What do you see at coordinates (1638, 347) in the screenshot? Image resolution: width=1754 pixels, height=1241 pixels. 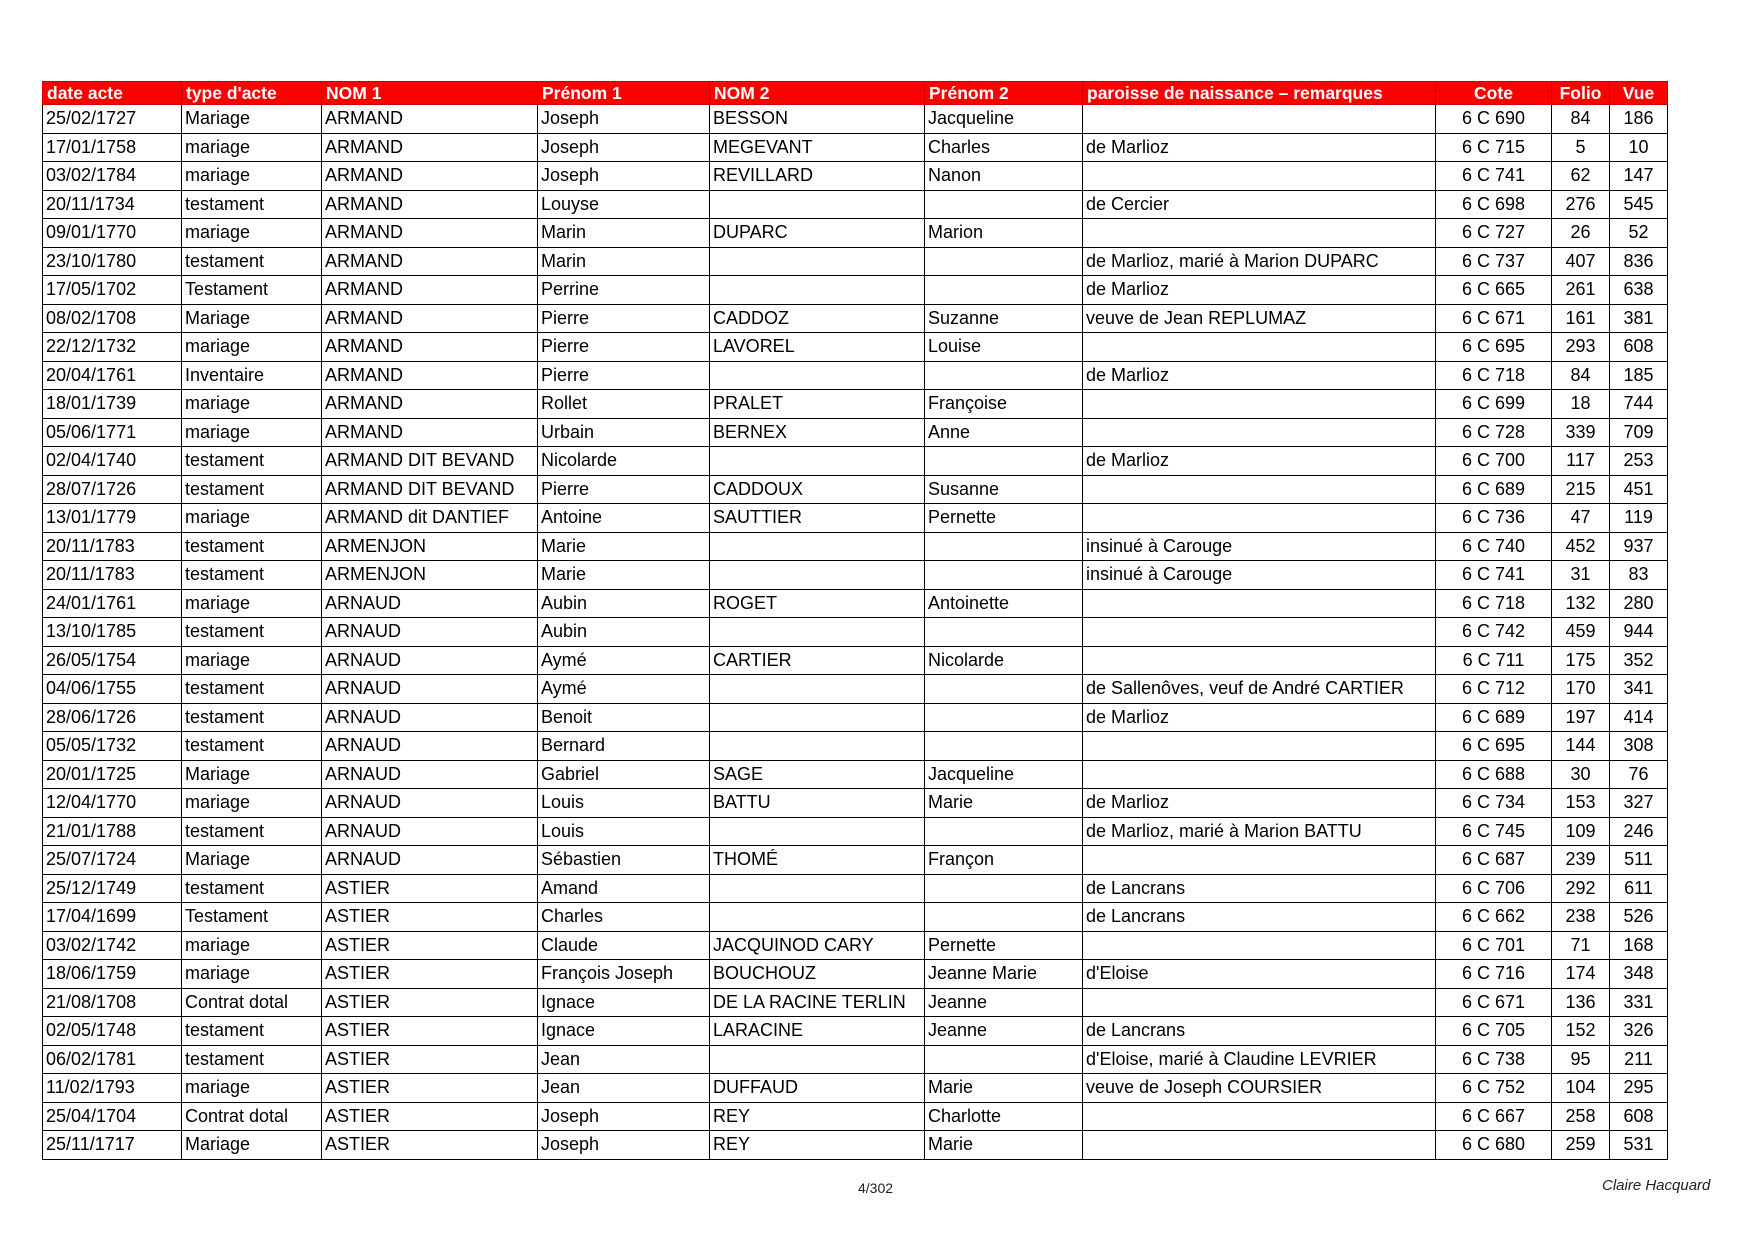 I see `table-cell: 608` at bounding box center [1638, 347].